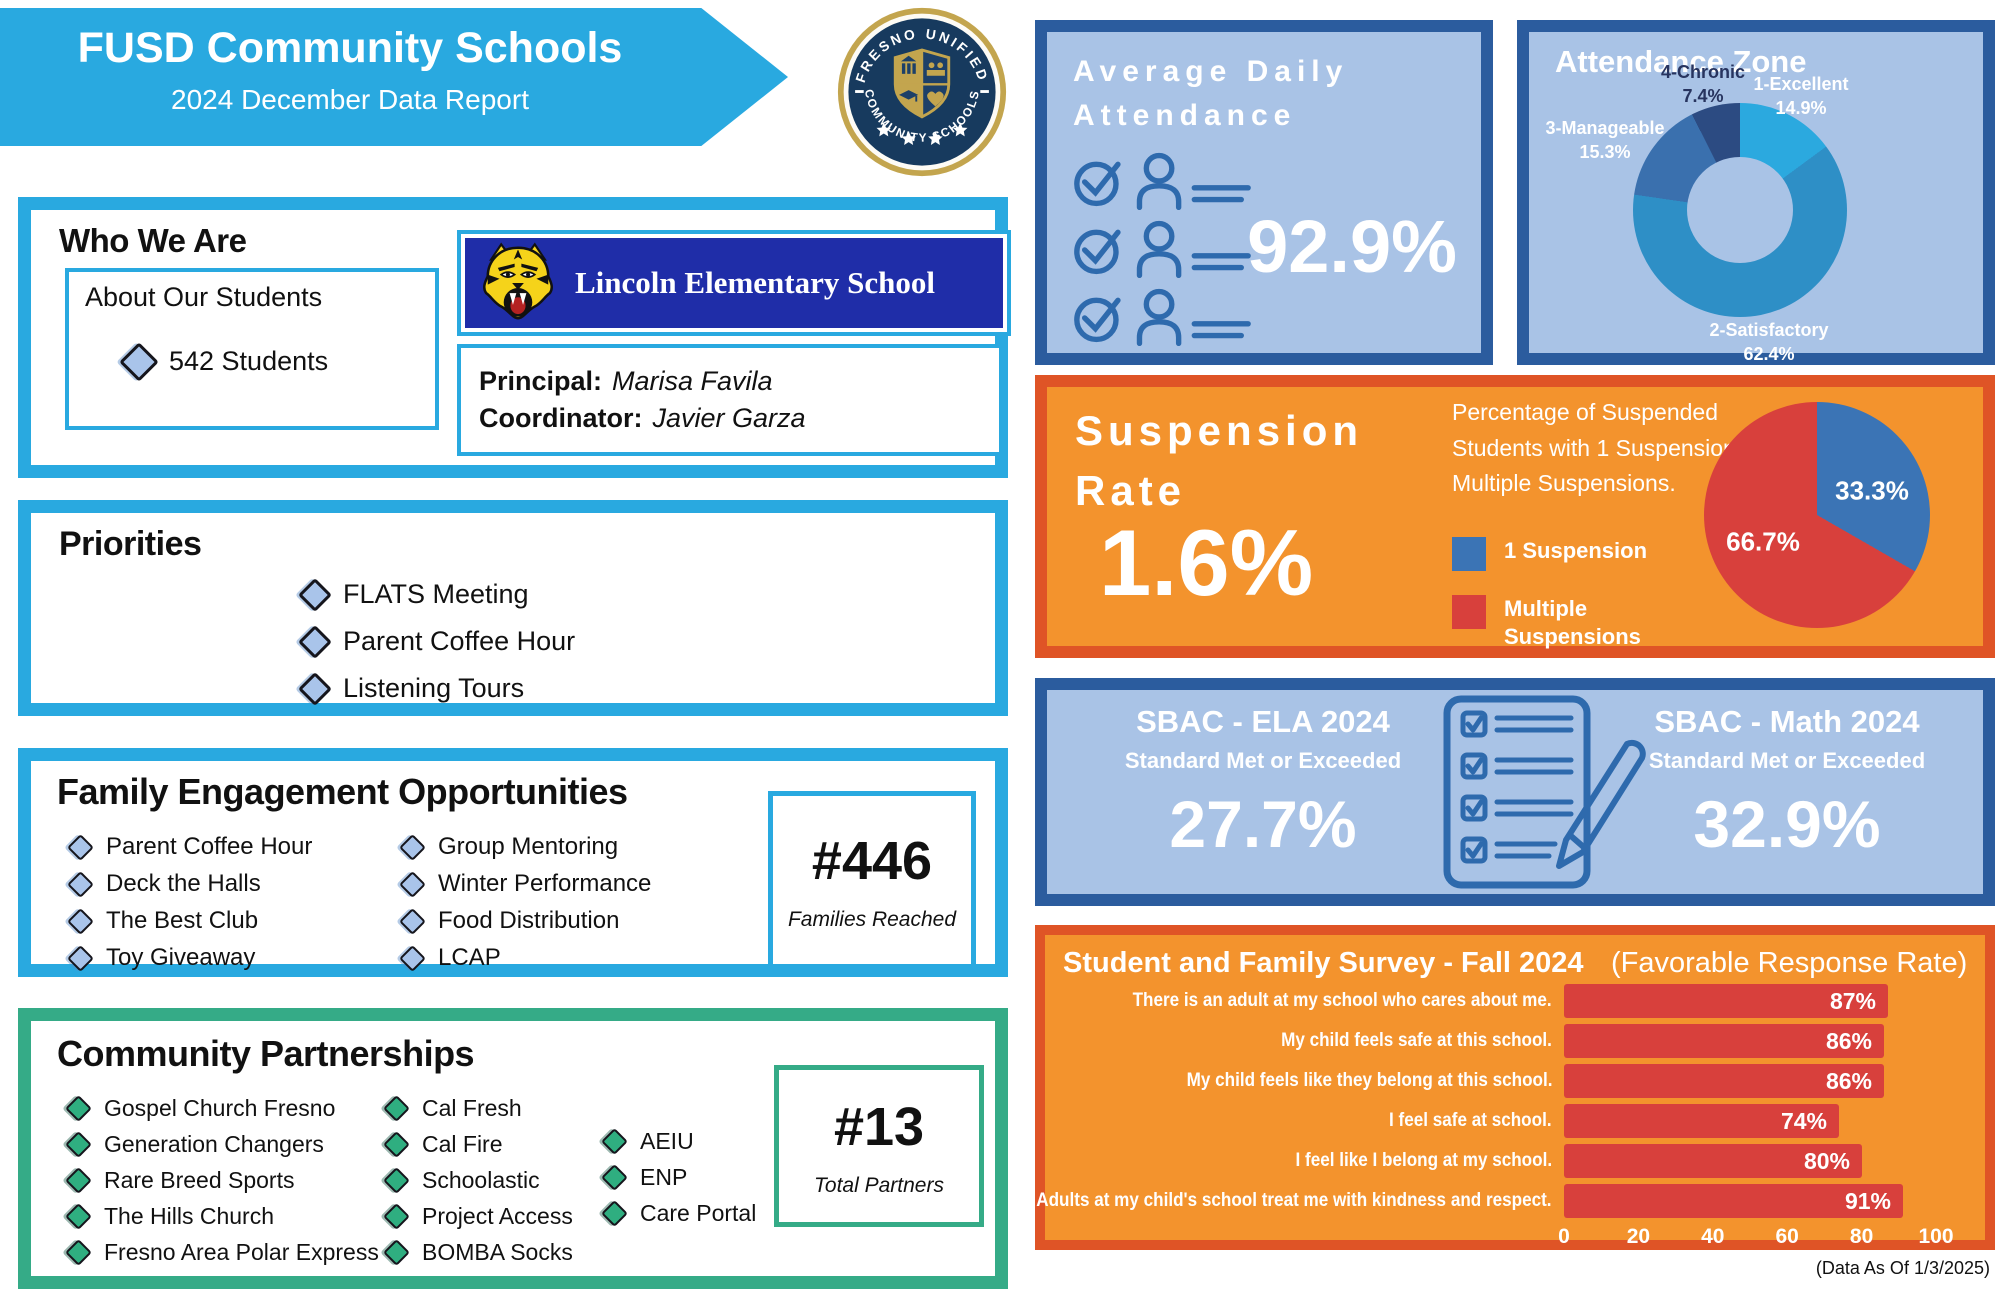  Describe the element at coordinates (1323, 963) in the screenshot. I see `survey-title: Student and Family Survey - Fall 2024` at that location.